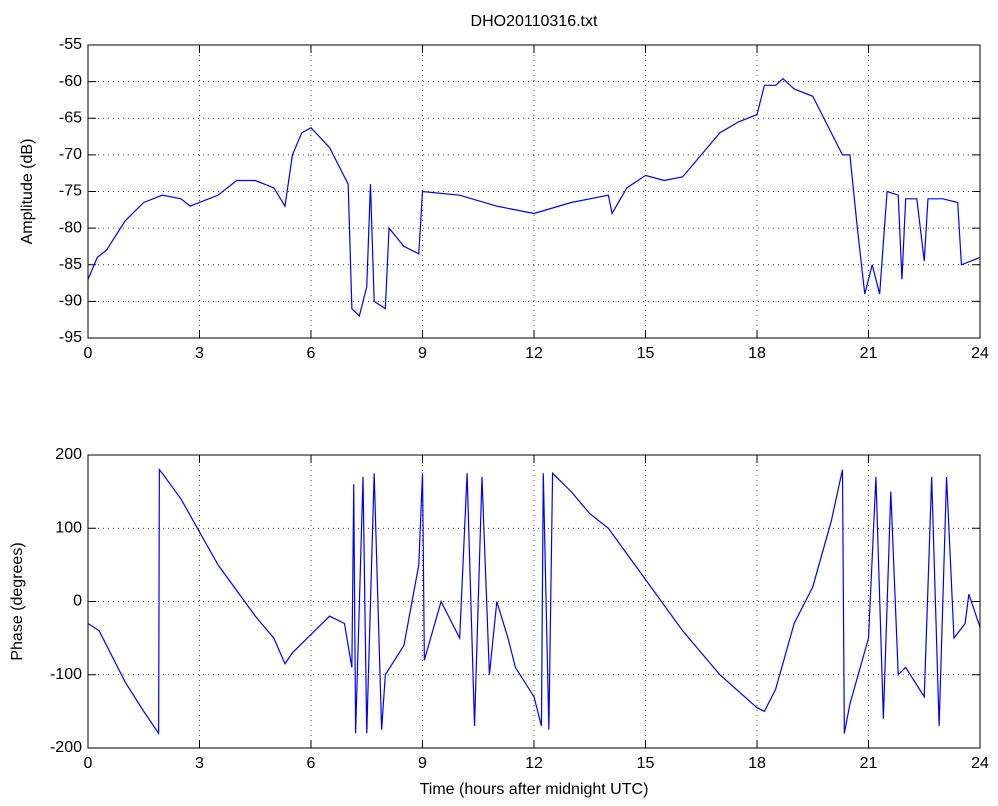  I want to click on y-tick-label: -75, so click(70, 191).